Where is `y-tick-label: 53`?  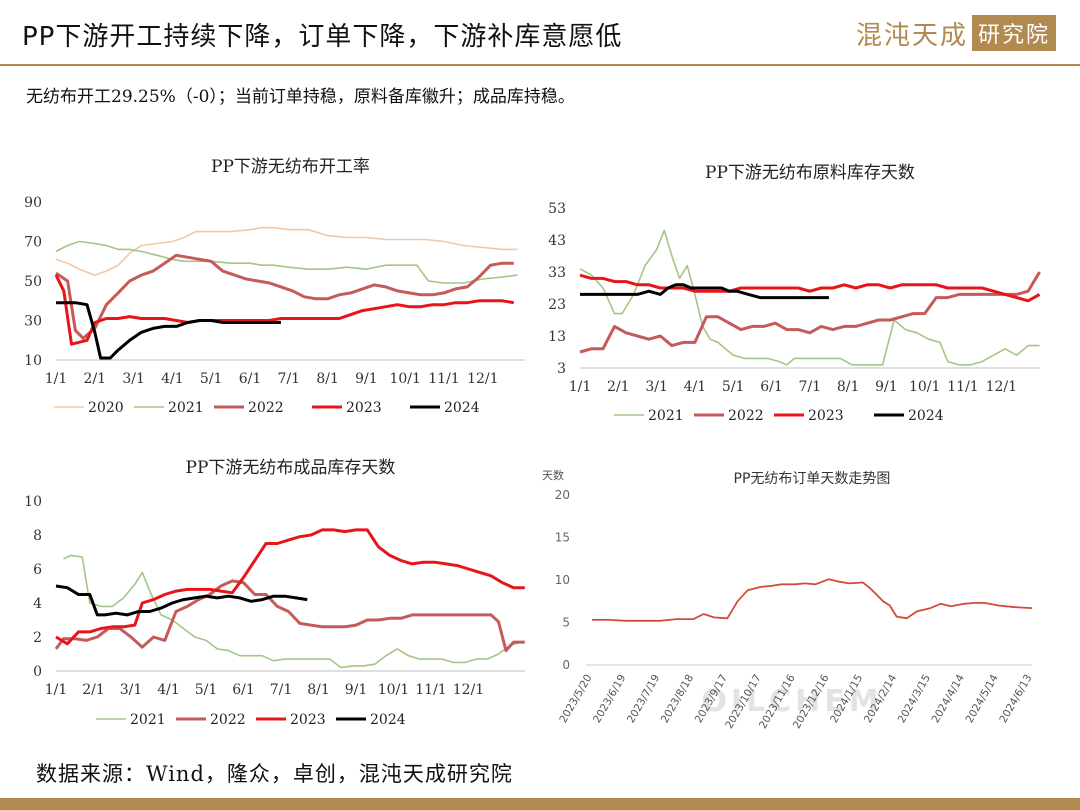
y-tick-label: 53 is located at coordinates (557, 209).